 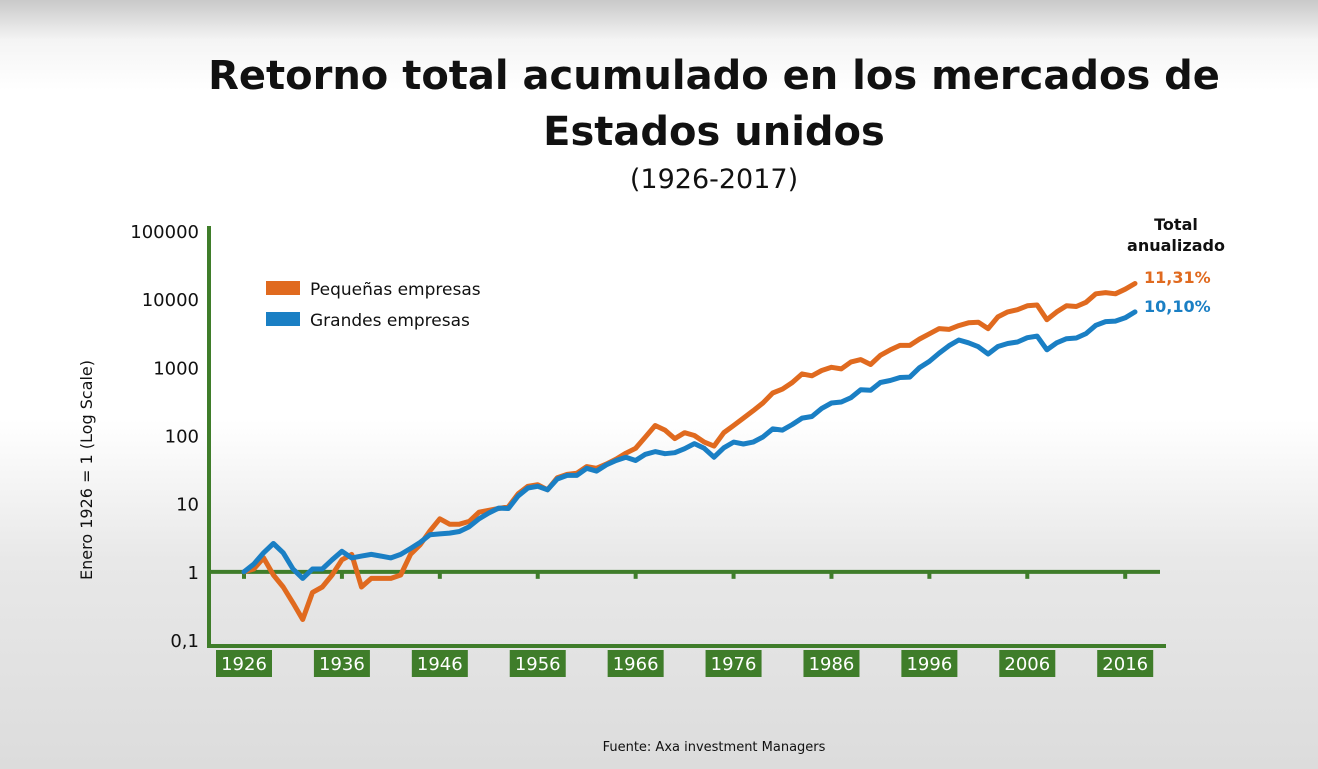 I want to click on legend-swatch-large, so click(x=283, y=319).